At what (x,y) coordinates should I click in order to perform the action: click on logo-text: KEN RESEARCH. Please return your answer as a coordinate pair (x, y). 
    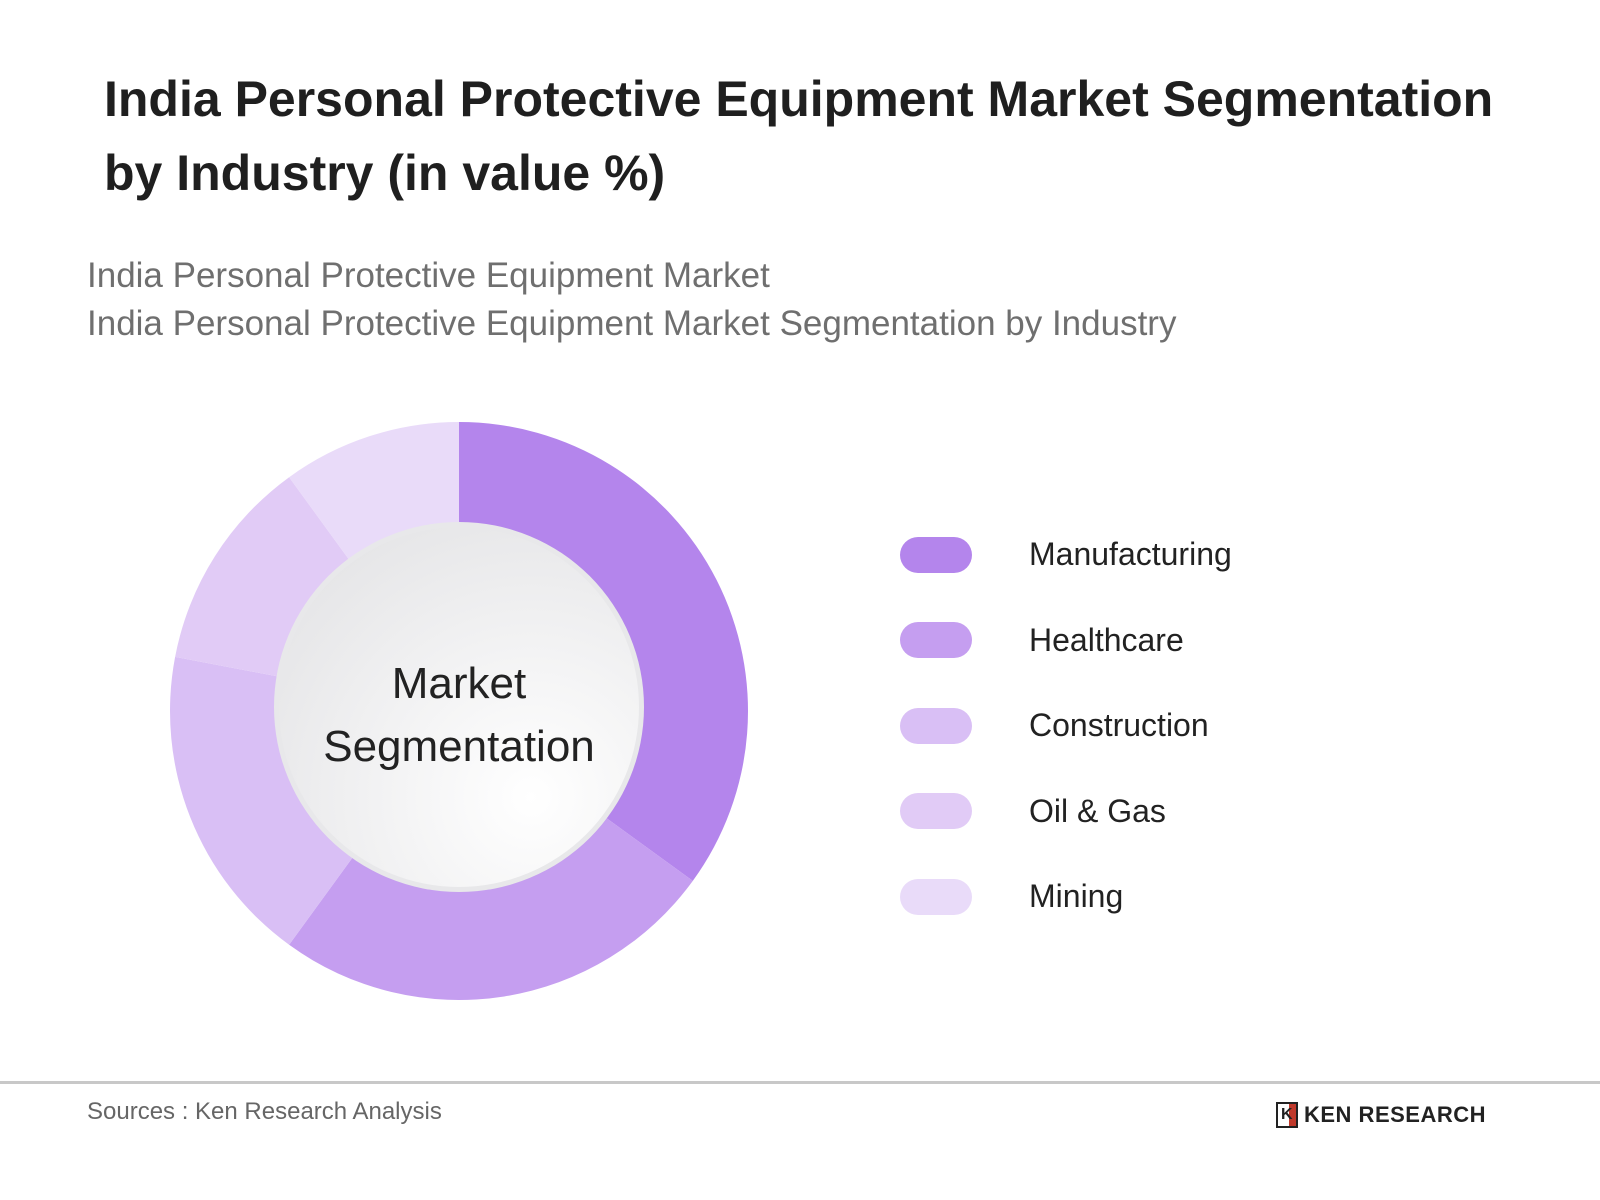
    Looking at the image, I should click on (1395, 1114).